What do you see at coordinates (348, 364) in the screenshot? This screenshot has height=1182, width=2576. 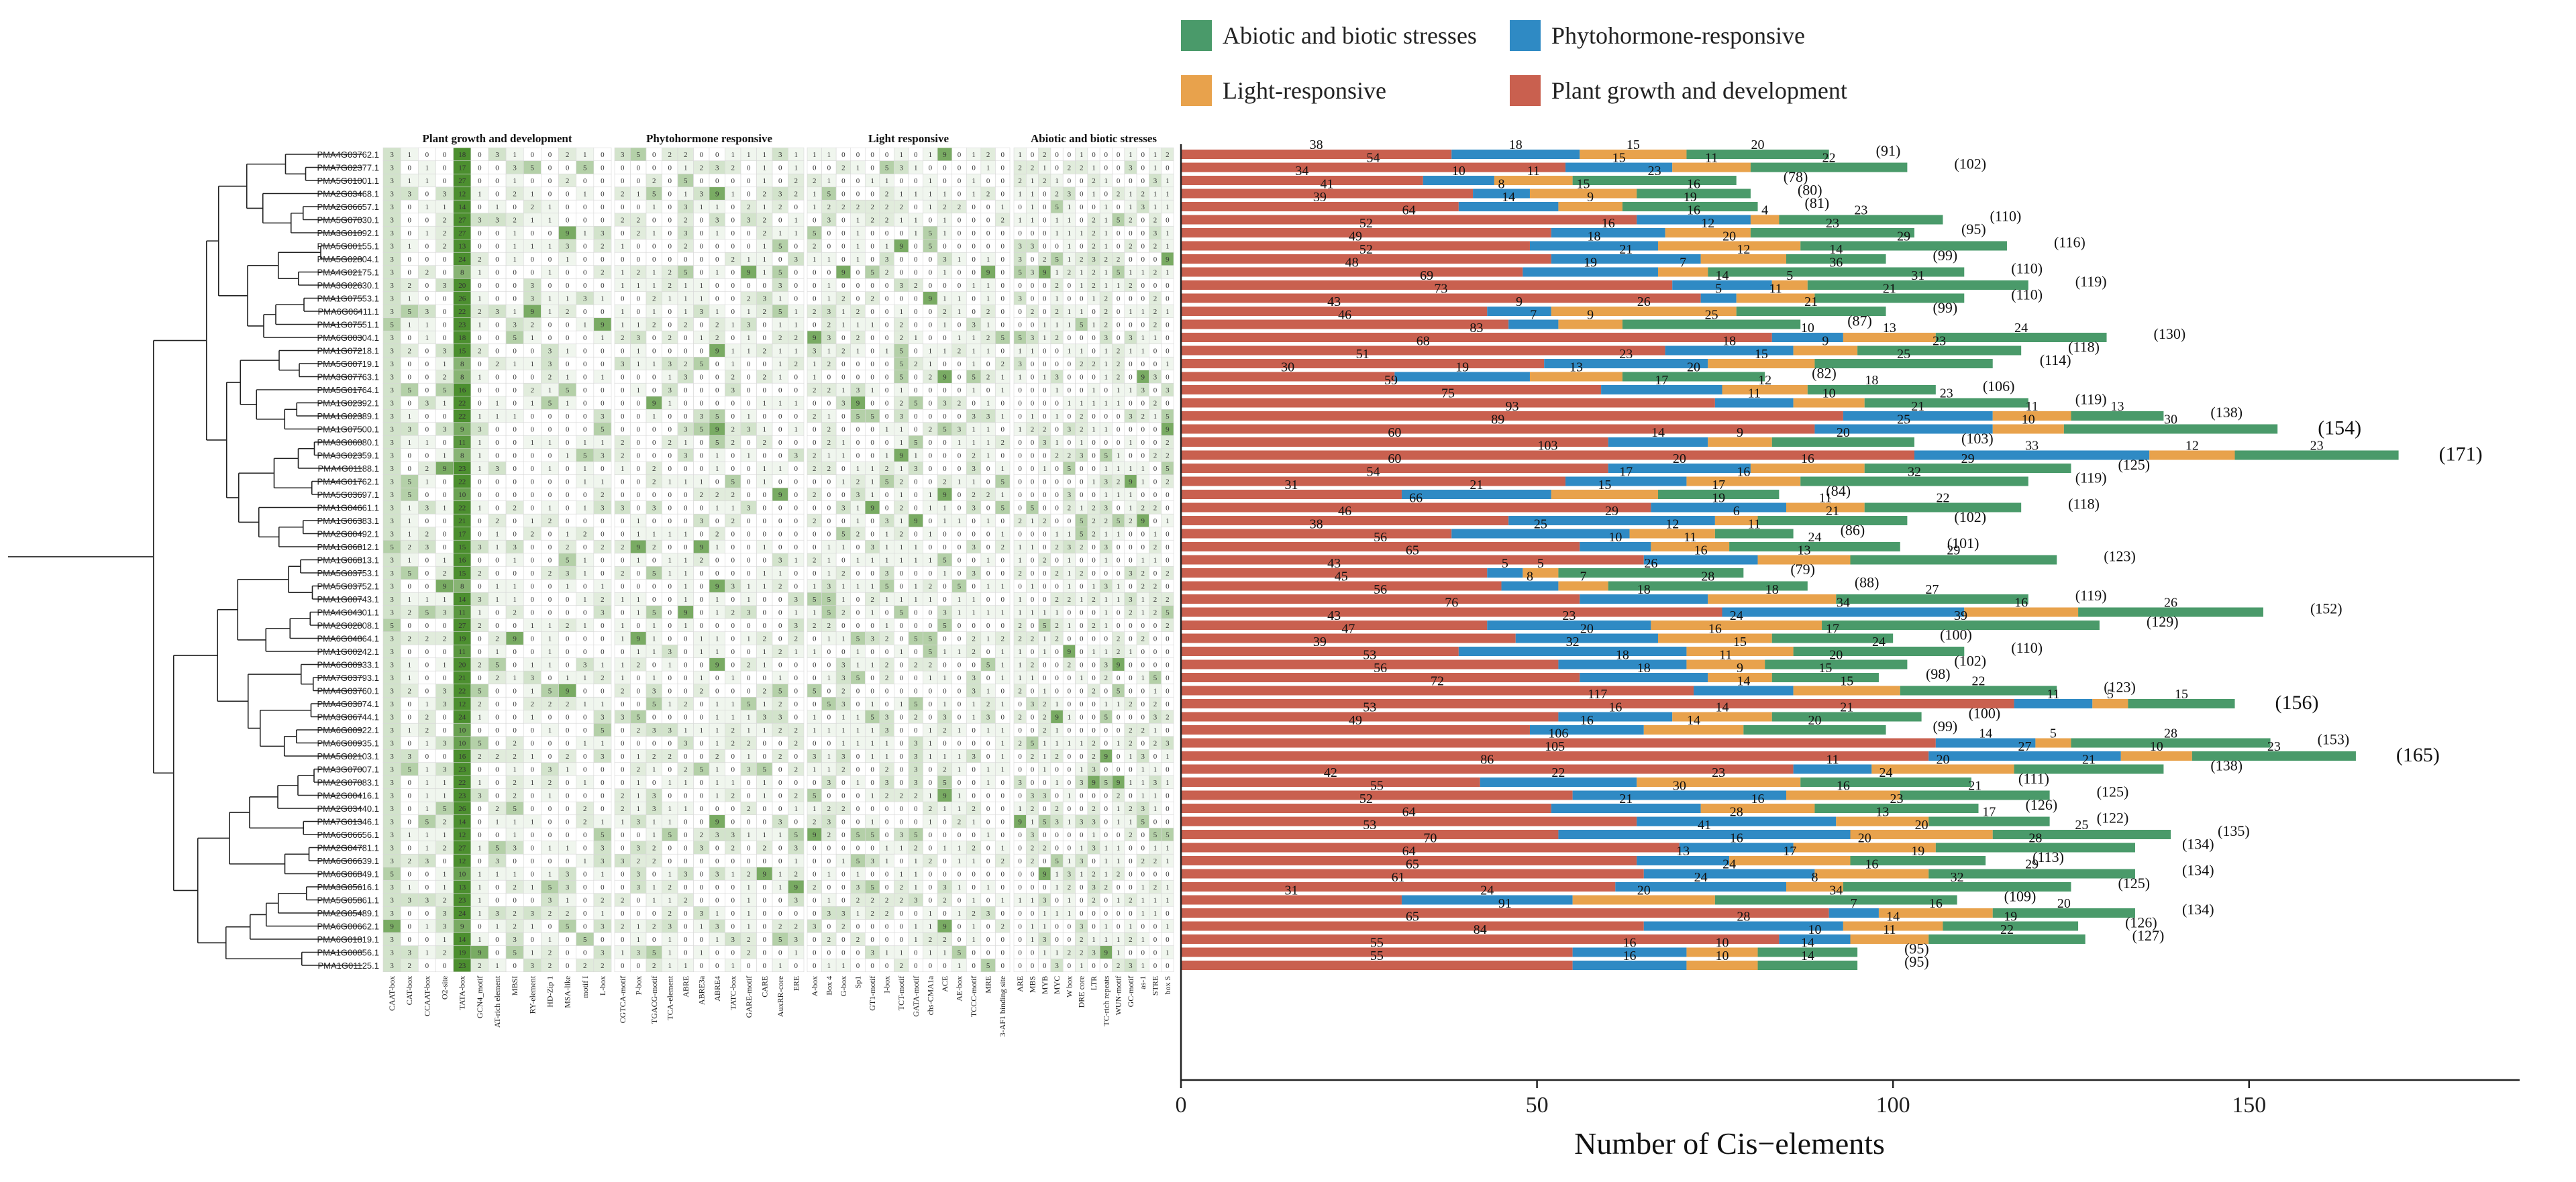 I see `gene-label: PMA5G00719.1` at bounding box center [348, 364].